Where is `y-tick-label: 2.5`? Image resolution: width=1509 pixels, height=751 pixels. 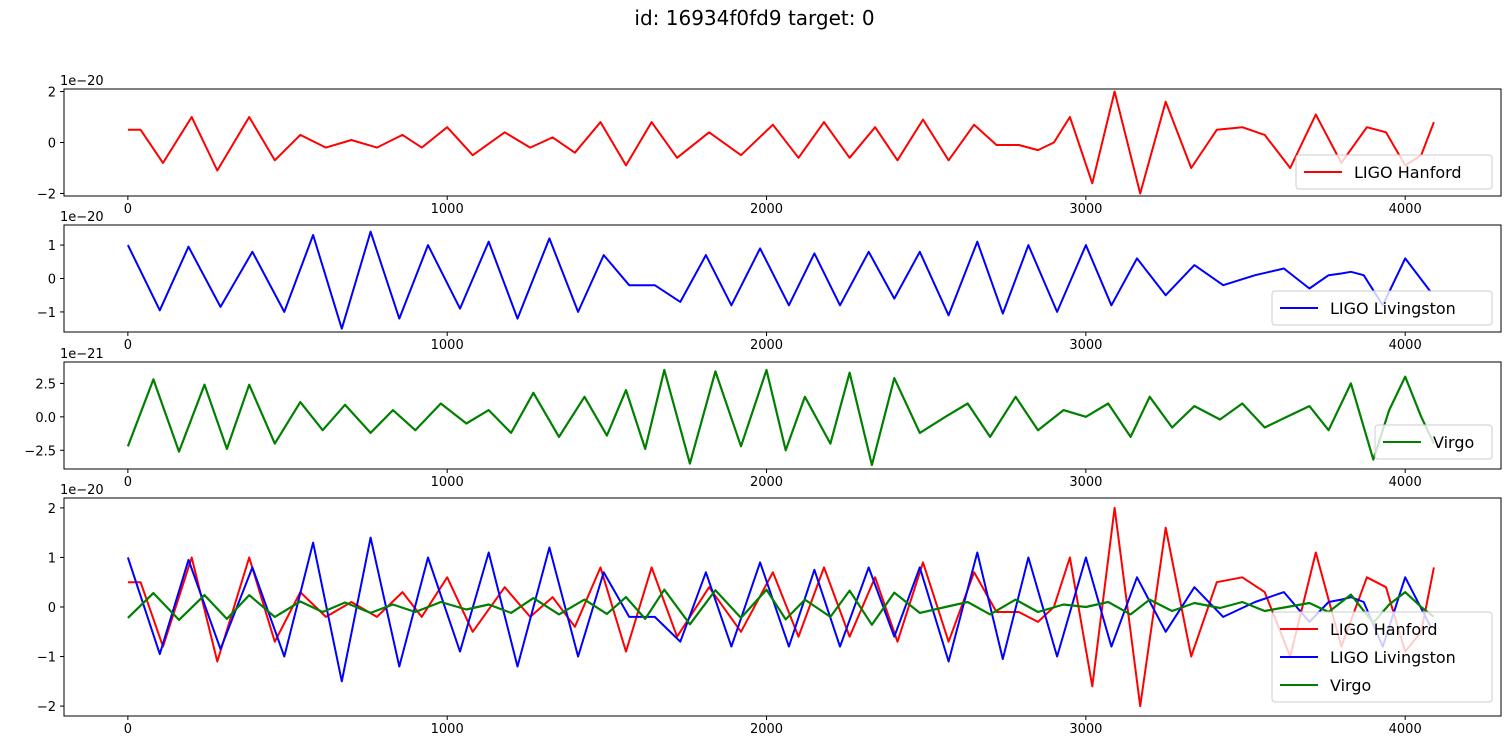
y-tick-label: 2.5 is located at coordinates (45, 384).